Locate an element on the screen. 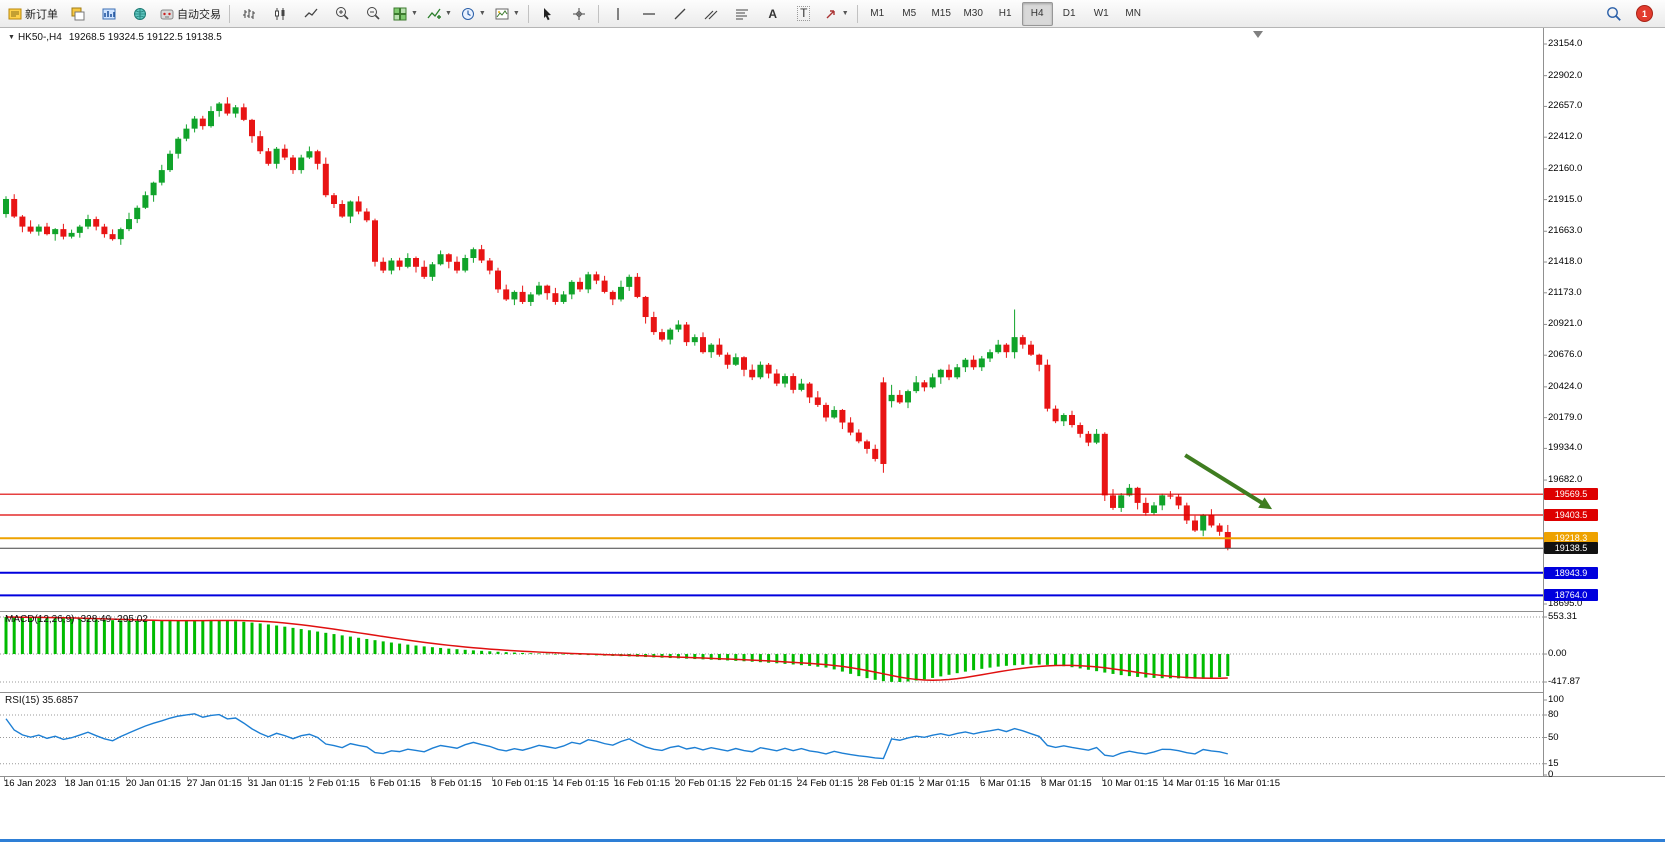  label-tool-button: T is located at coordinates (804, 14).